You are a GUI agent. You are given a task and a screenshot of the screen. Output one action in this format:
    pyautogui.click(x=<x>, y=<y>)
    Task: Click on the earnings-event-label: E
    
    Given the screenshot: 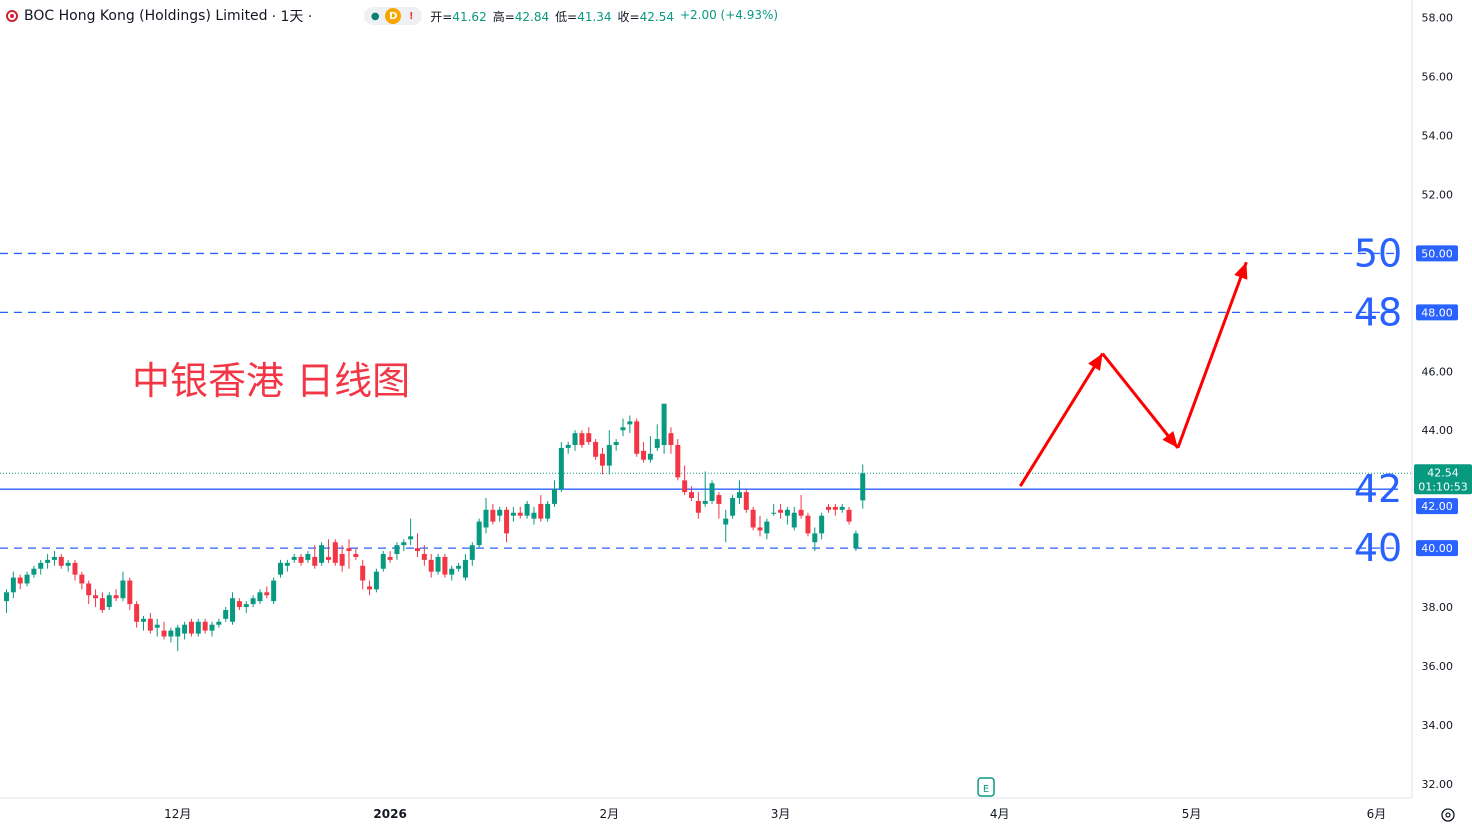 What is the action you would take?
    pyautogui.click(x=986, y=789)
    